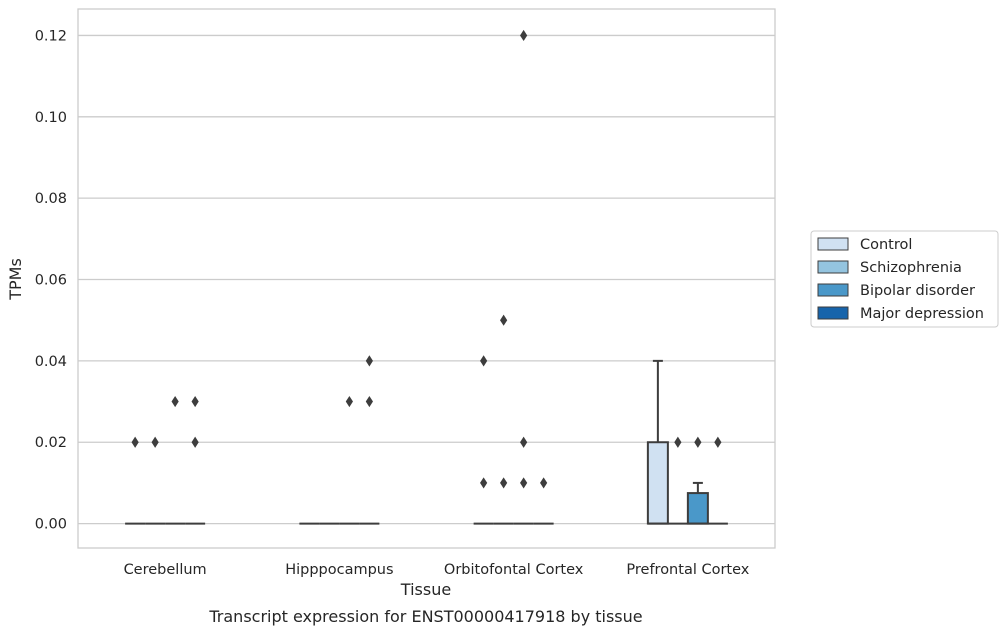 The height and width of the screenshot is (634, 1007). Describe the element at coordinates (15, 279) in the screenshot. I see `y-axis-label: TPMs` at that location.